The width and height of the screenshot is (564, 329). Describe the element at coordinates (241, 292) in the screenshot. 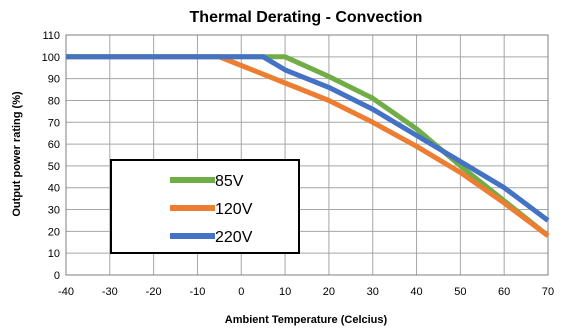

I see `x-tick-label: 0` at that location.